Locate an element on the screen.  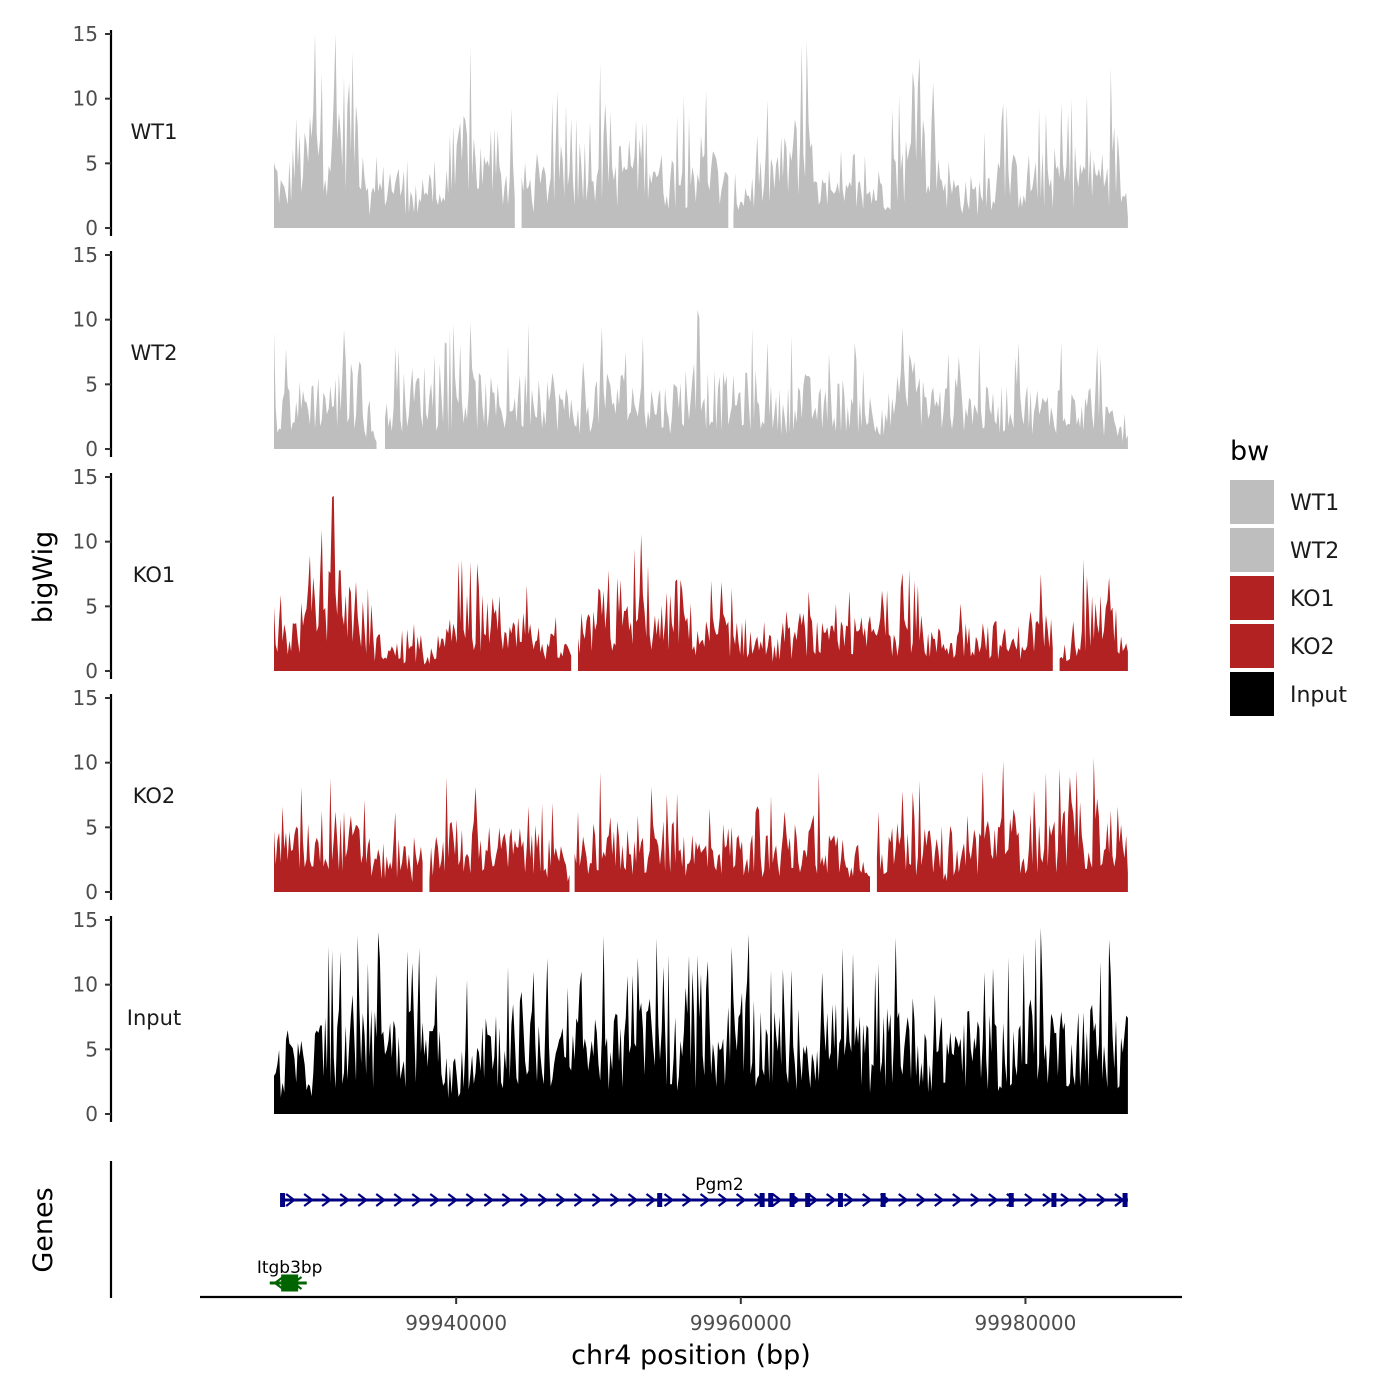
track-label: KO1 is located at coordinates (154, 575).